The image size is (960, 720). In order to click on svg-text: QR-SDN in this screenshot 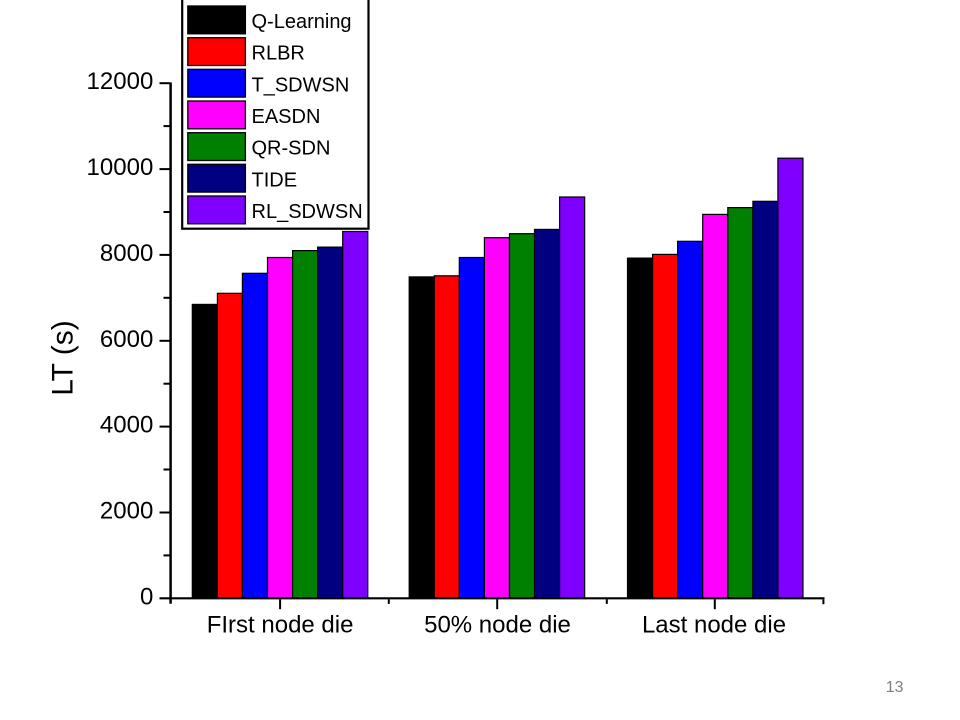, I will do `click(291, 149)`.